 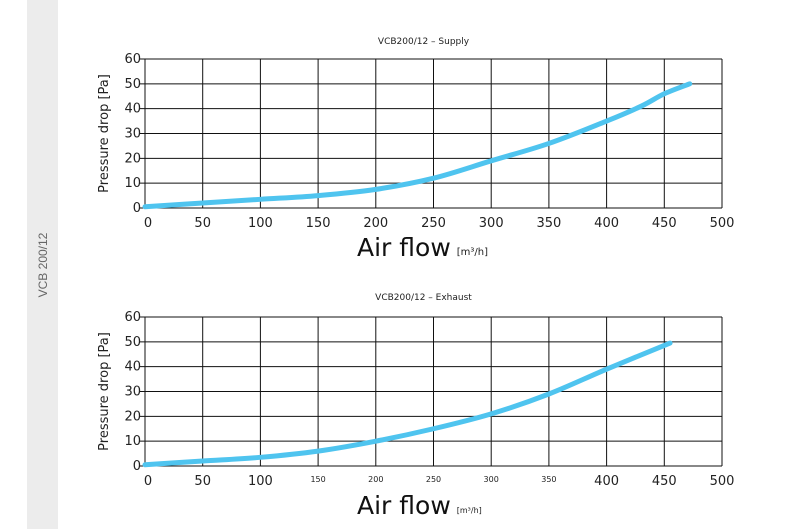 What do you see at coordinates (424, 42) in the screenshot?
I see `chart-title: VCB200/12 – Supply` at bounding box center [424, 42].